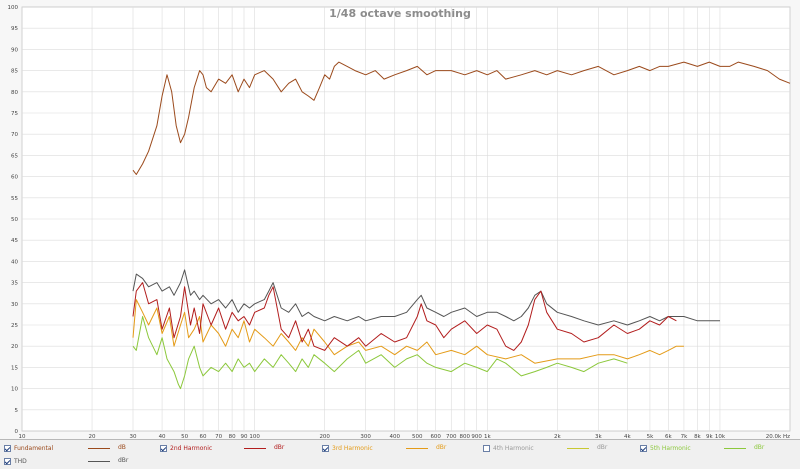 This screenshot has height=469, width=800. I want to click on legend-swatch-4th-harmonic, so click(578, 448).